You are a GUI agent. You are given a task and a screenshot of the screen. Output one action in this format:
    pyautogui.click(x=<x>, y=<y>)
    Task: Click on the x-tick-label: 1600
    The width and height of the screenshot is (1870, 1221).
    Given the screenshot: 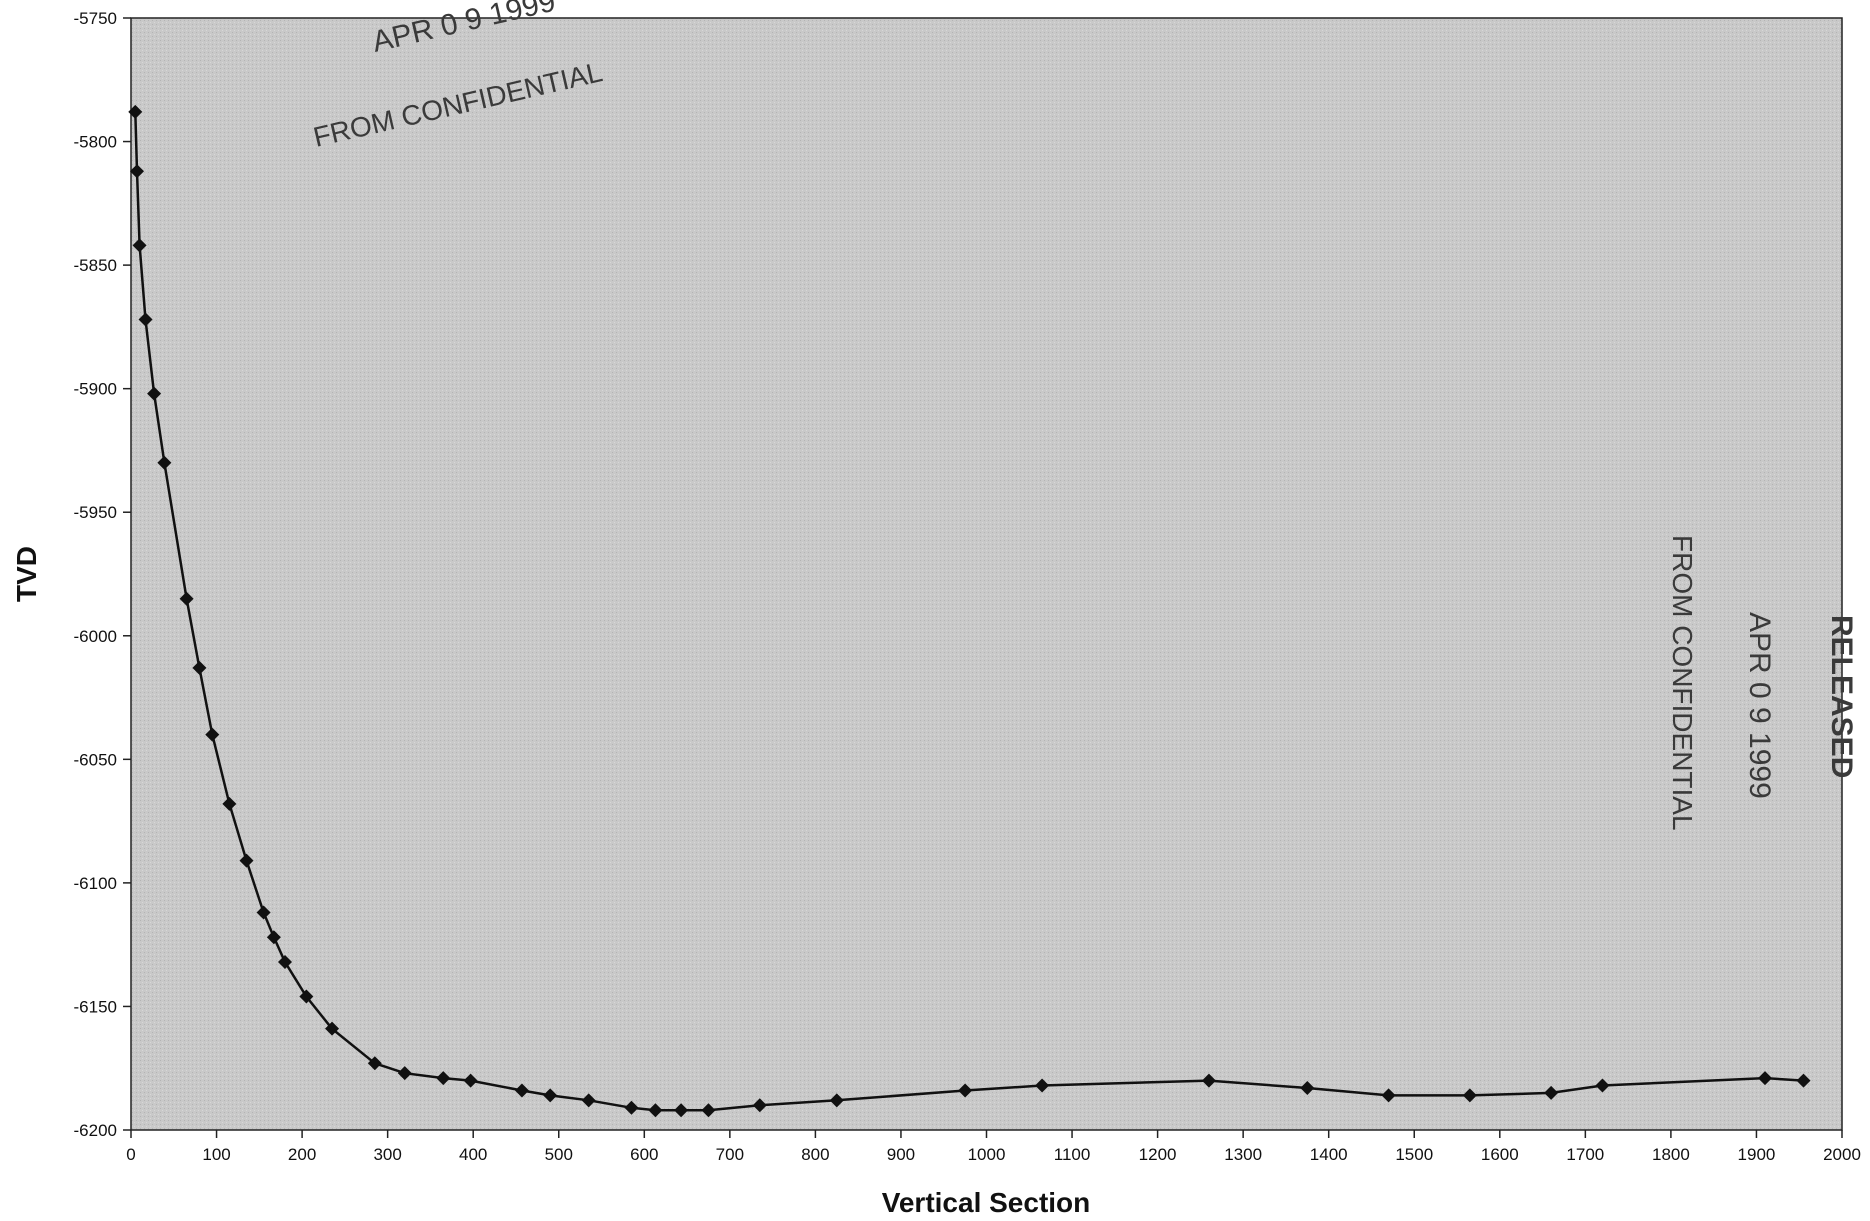 What is the action you would take?
    pyautogui.click(x=1500, y=1154)
    